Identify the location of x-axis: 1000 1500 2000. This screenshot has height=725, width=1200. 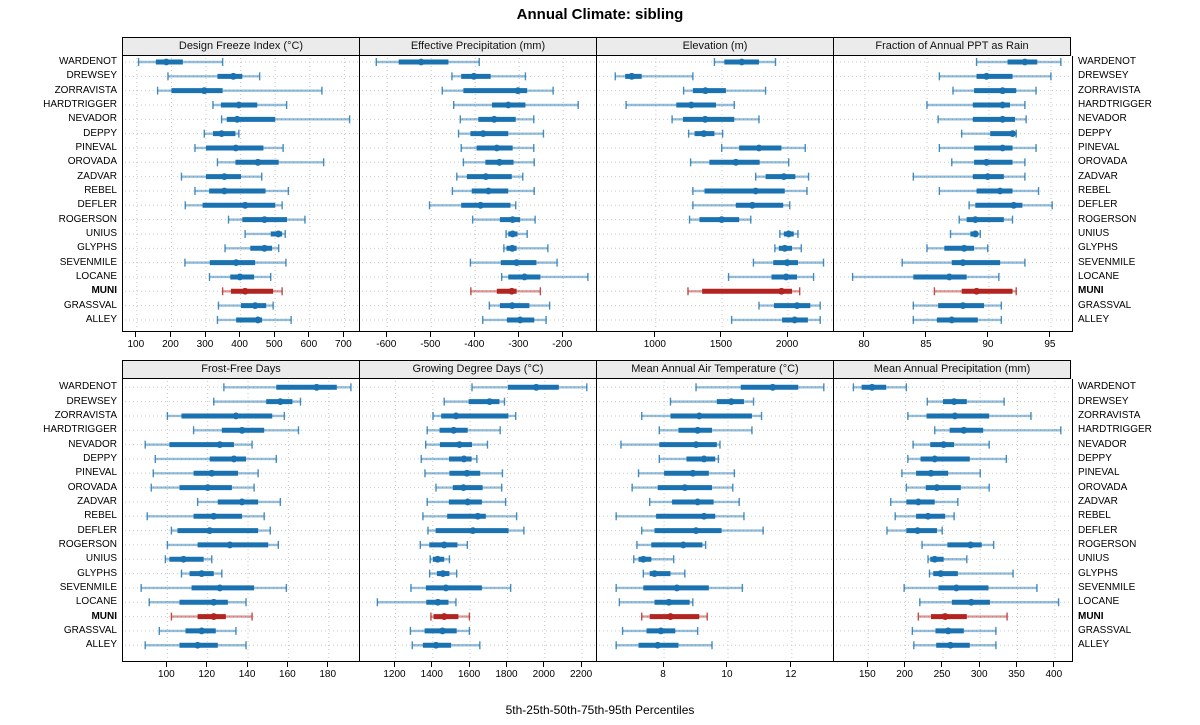
(715, 343).